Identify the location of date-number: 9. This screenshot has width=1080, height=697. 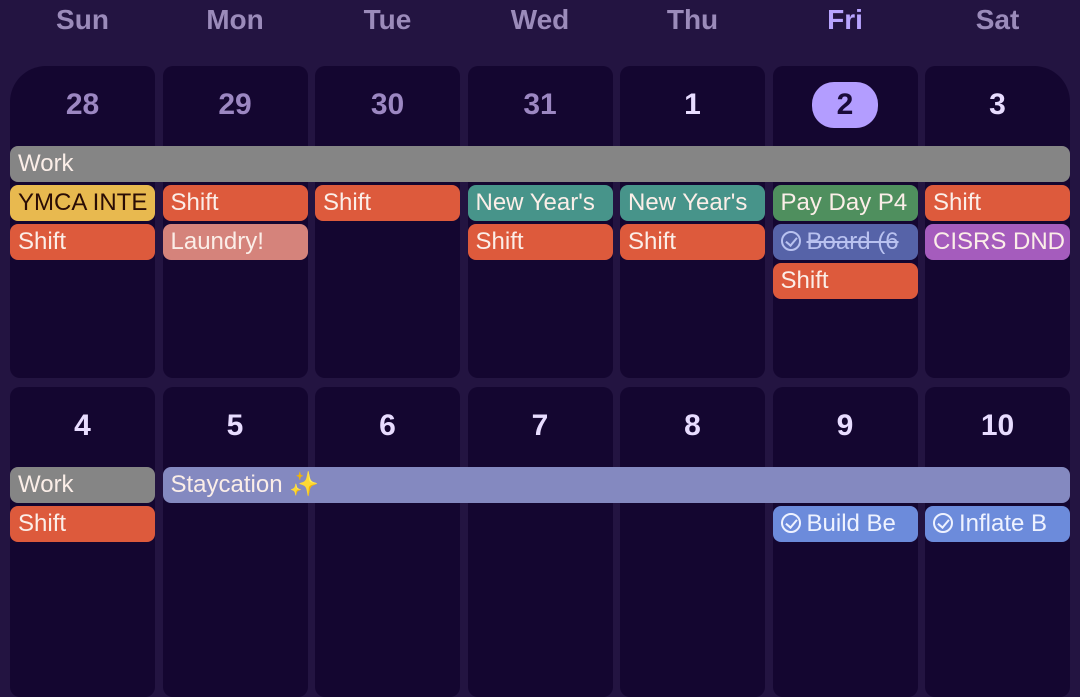
(845, 426).